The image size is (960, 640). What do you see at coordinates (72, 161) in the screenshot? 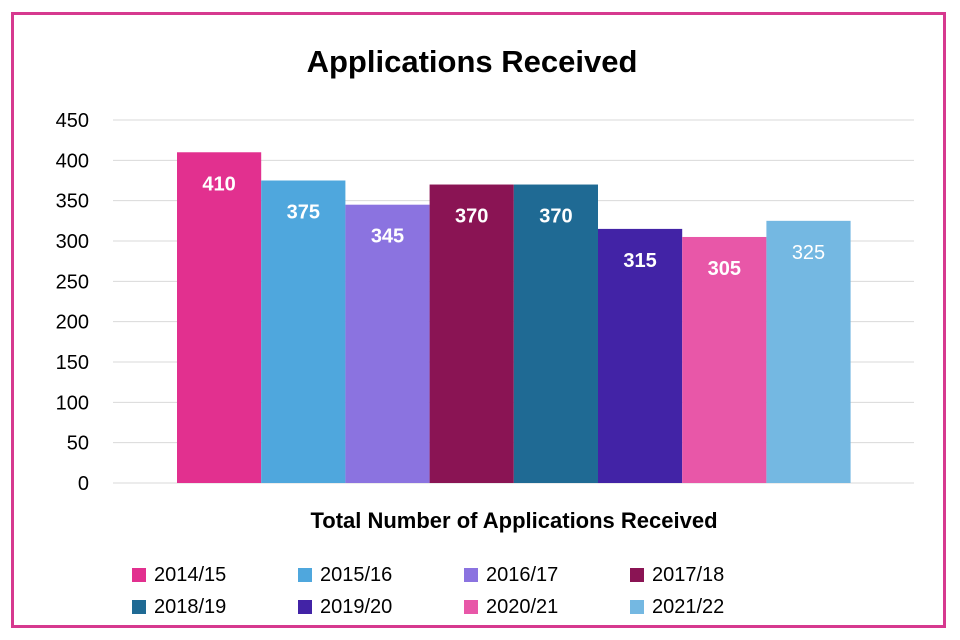
I see `y-tick-label: 400` at bounding box center [72, 161].